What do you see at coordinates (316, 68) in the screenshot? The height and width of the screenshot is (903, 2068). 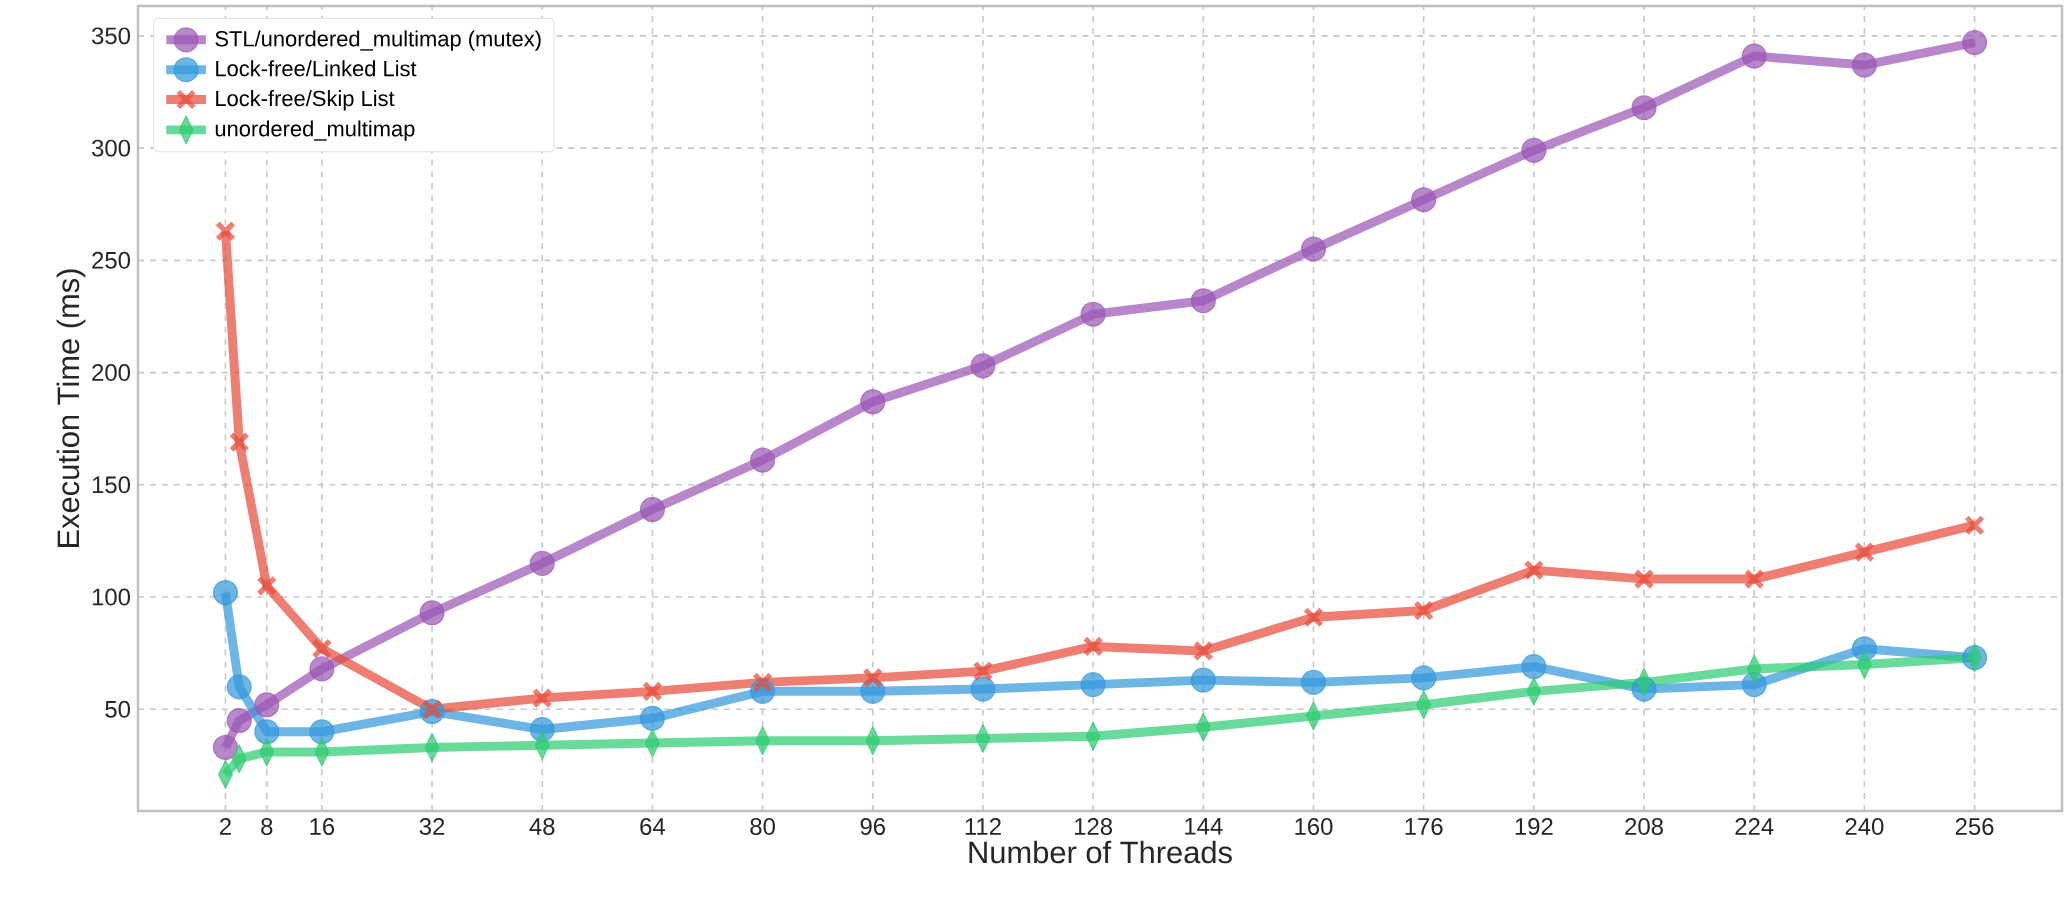 I see `legend-label: Lock-free/Linked List` at bounding box center [316, 68].